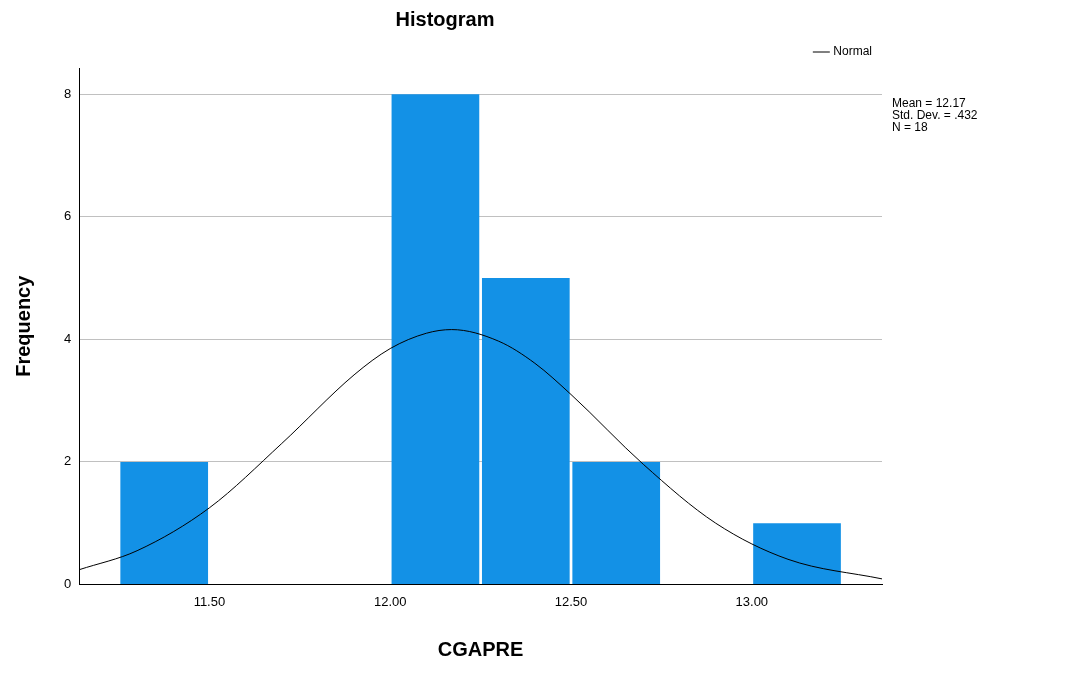 The image size is (1075, 679). Describe the element at coordinates (752, 601) in the screenshot. I see `x-tick-label: 13.00` at that location.